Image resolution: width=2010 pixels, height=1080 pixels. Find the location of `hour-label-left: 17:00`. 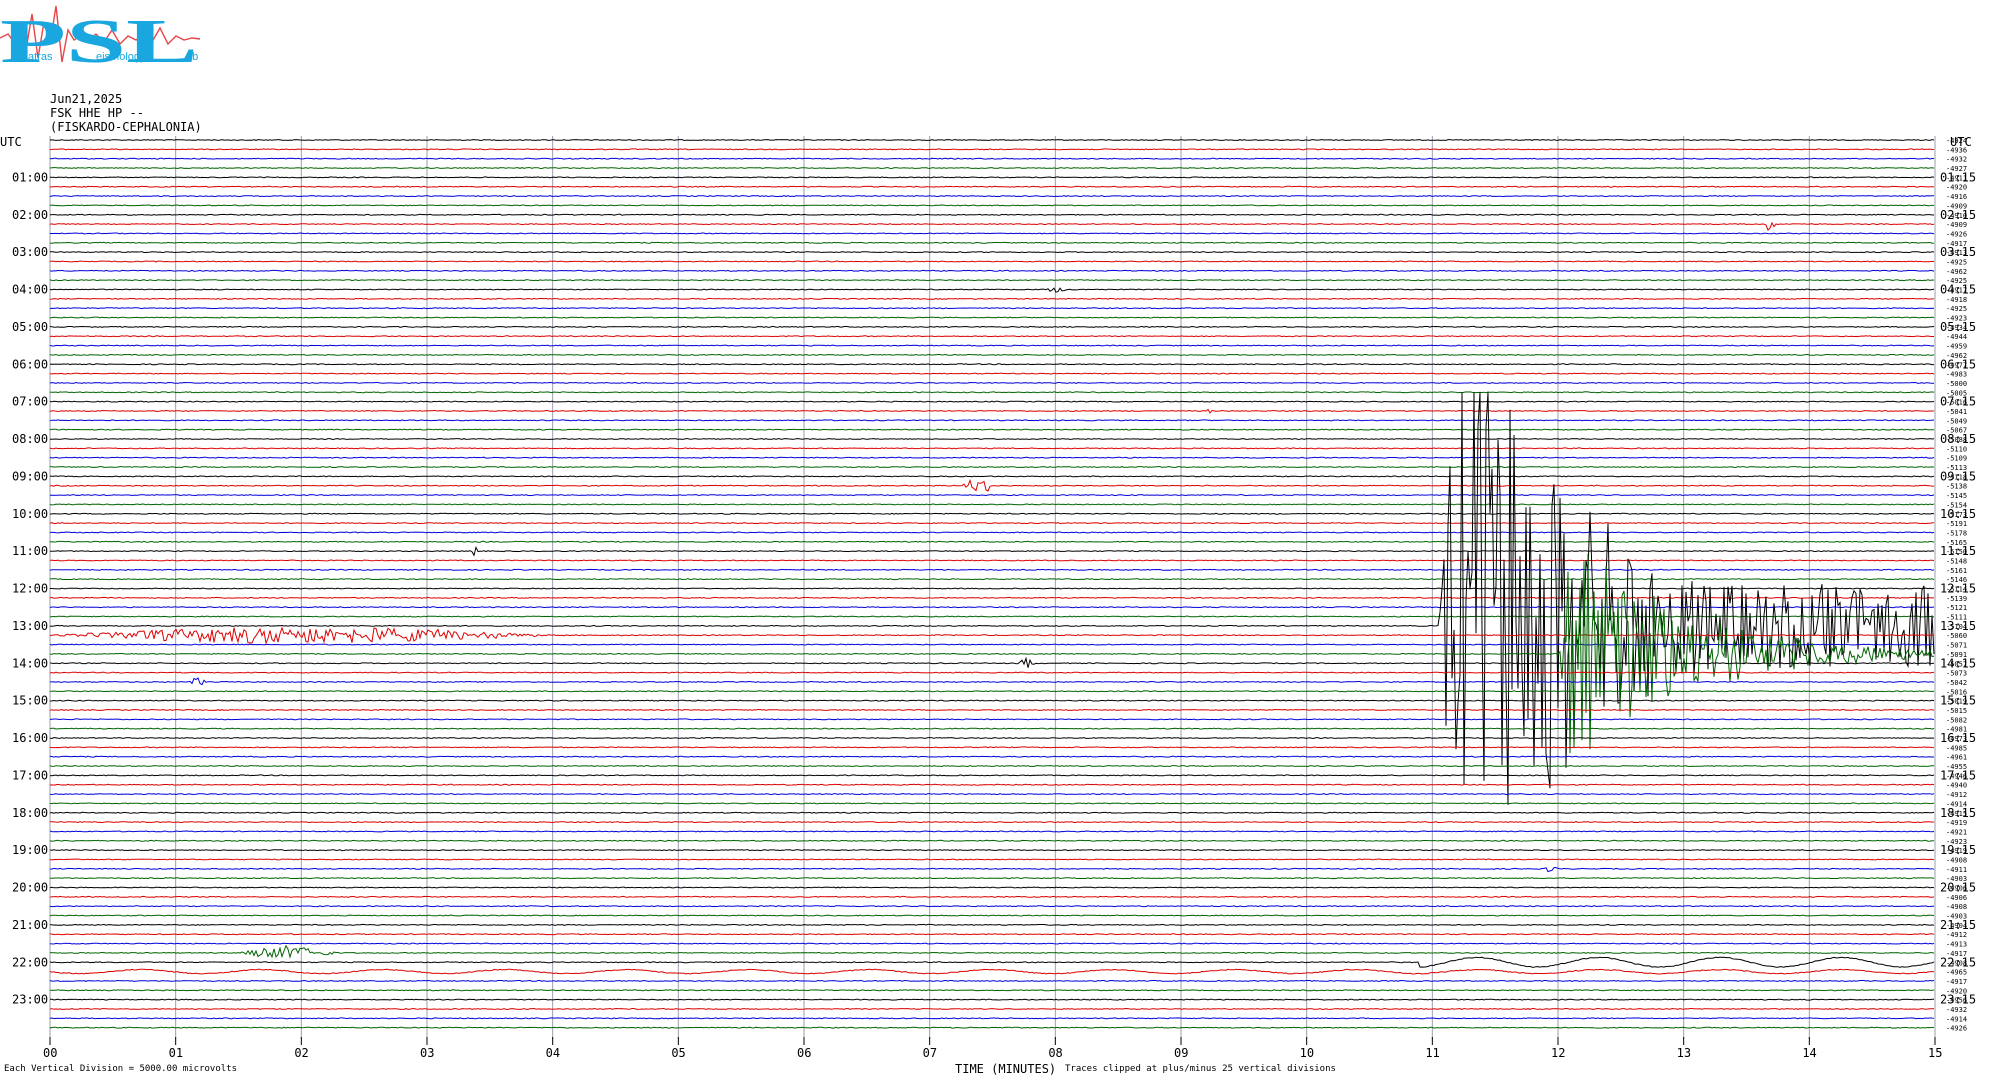

hour-label-left: 17:00 is located at coordinates (30, 775).